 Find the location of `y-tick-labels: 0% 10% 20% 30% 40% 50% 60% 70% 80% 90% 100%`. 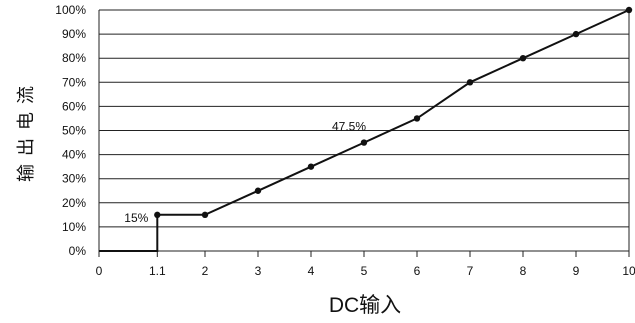

y-tick-labels: 0% 10% 20% 30% 40% 50% 60% 70% 80% 90% 100% is located at coordinates (70, 130).